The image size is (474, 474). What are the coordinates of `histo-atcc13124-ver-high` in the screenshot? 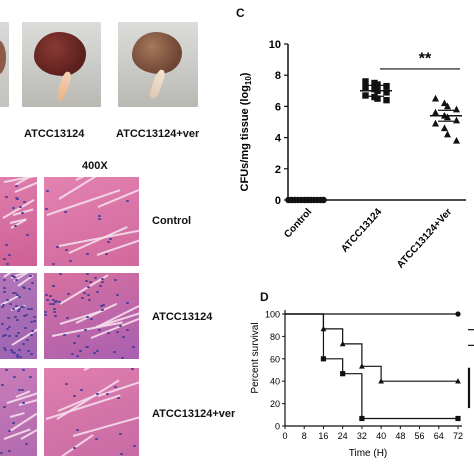 It's located at (91, 412).